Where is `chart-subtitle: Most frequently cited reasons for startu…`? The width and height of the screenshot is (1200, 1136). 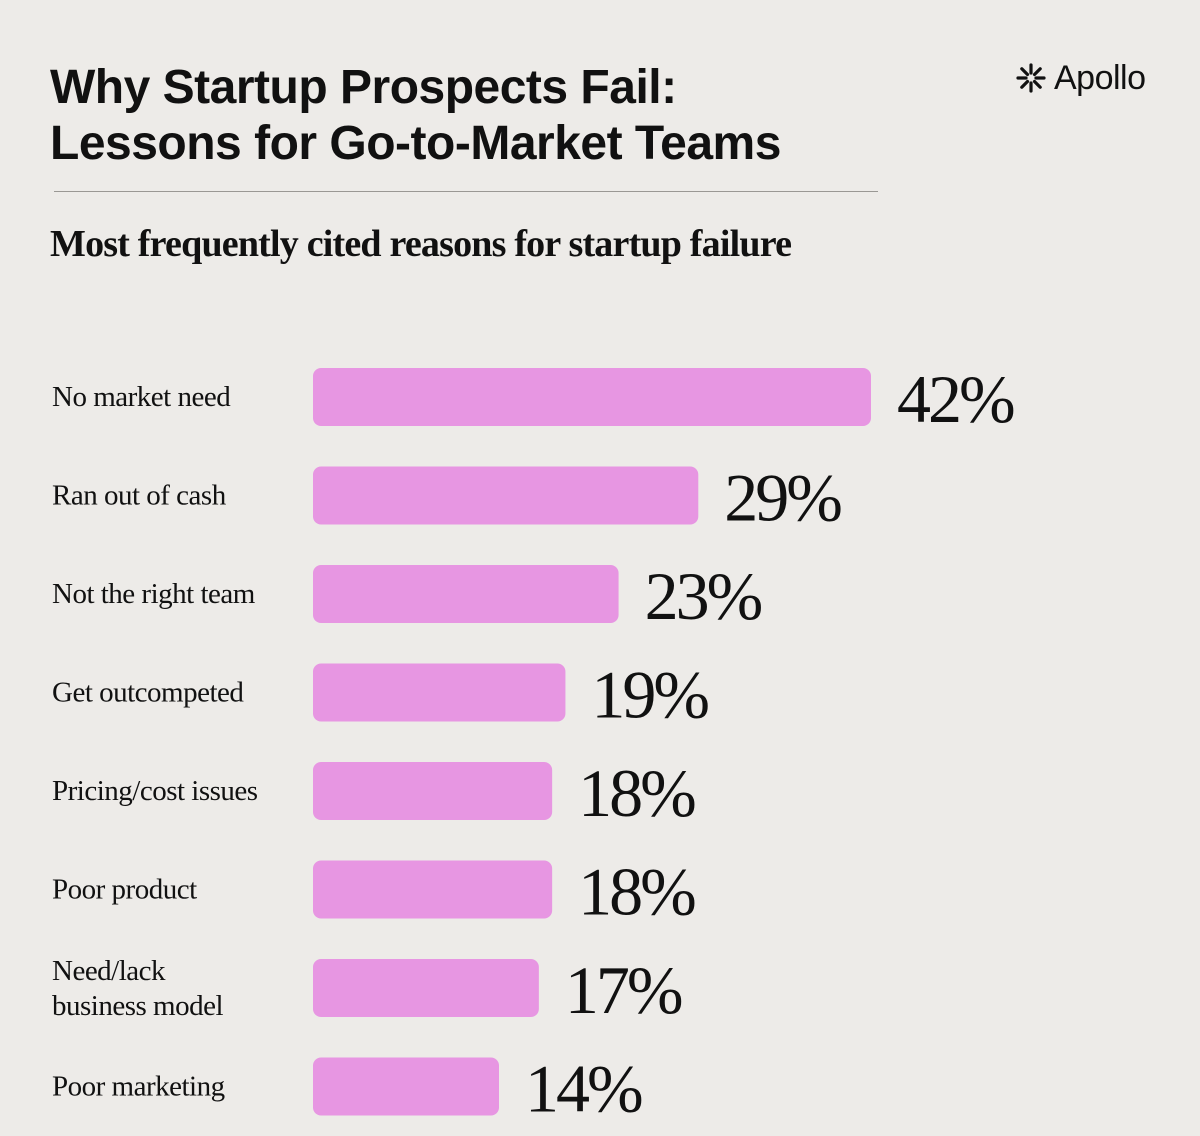 chart-subtitle: Most frequently cited reasons for startu… is located at coordinates (421, 244).